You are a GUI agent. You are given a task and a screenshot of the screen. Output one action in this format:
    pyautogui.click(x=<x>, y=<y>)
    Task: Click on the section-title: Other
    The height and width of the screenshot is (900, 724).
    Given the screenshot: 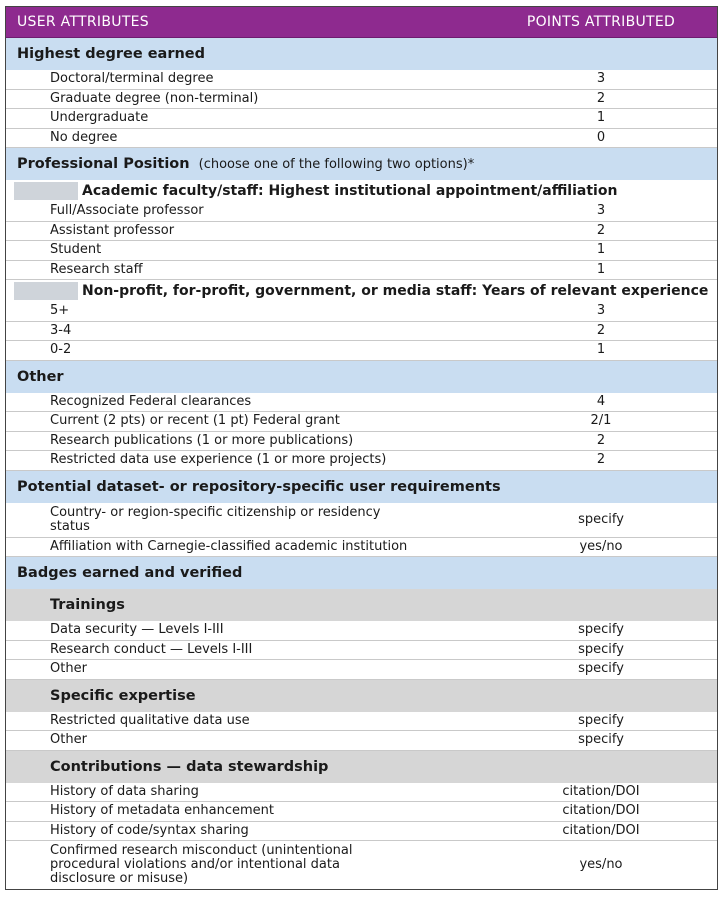 What is the action you would take?
    pyautogui.click(x=40, y=376)
    